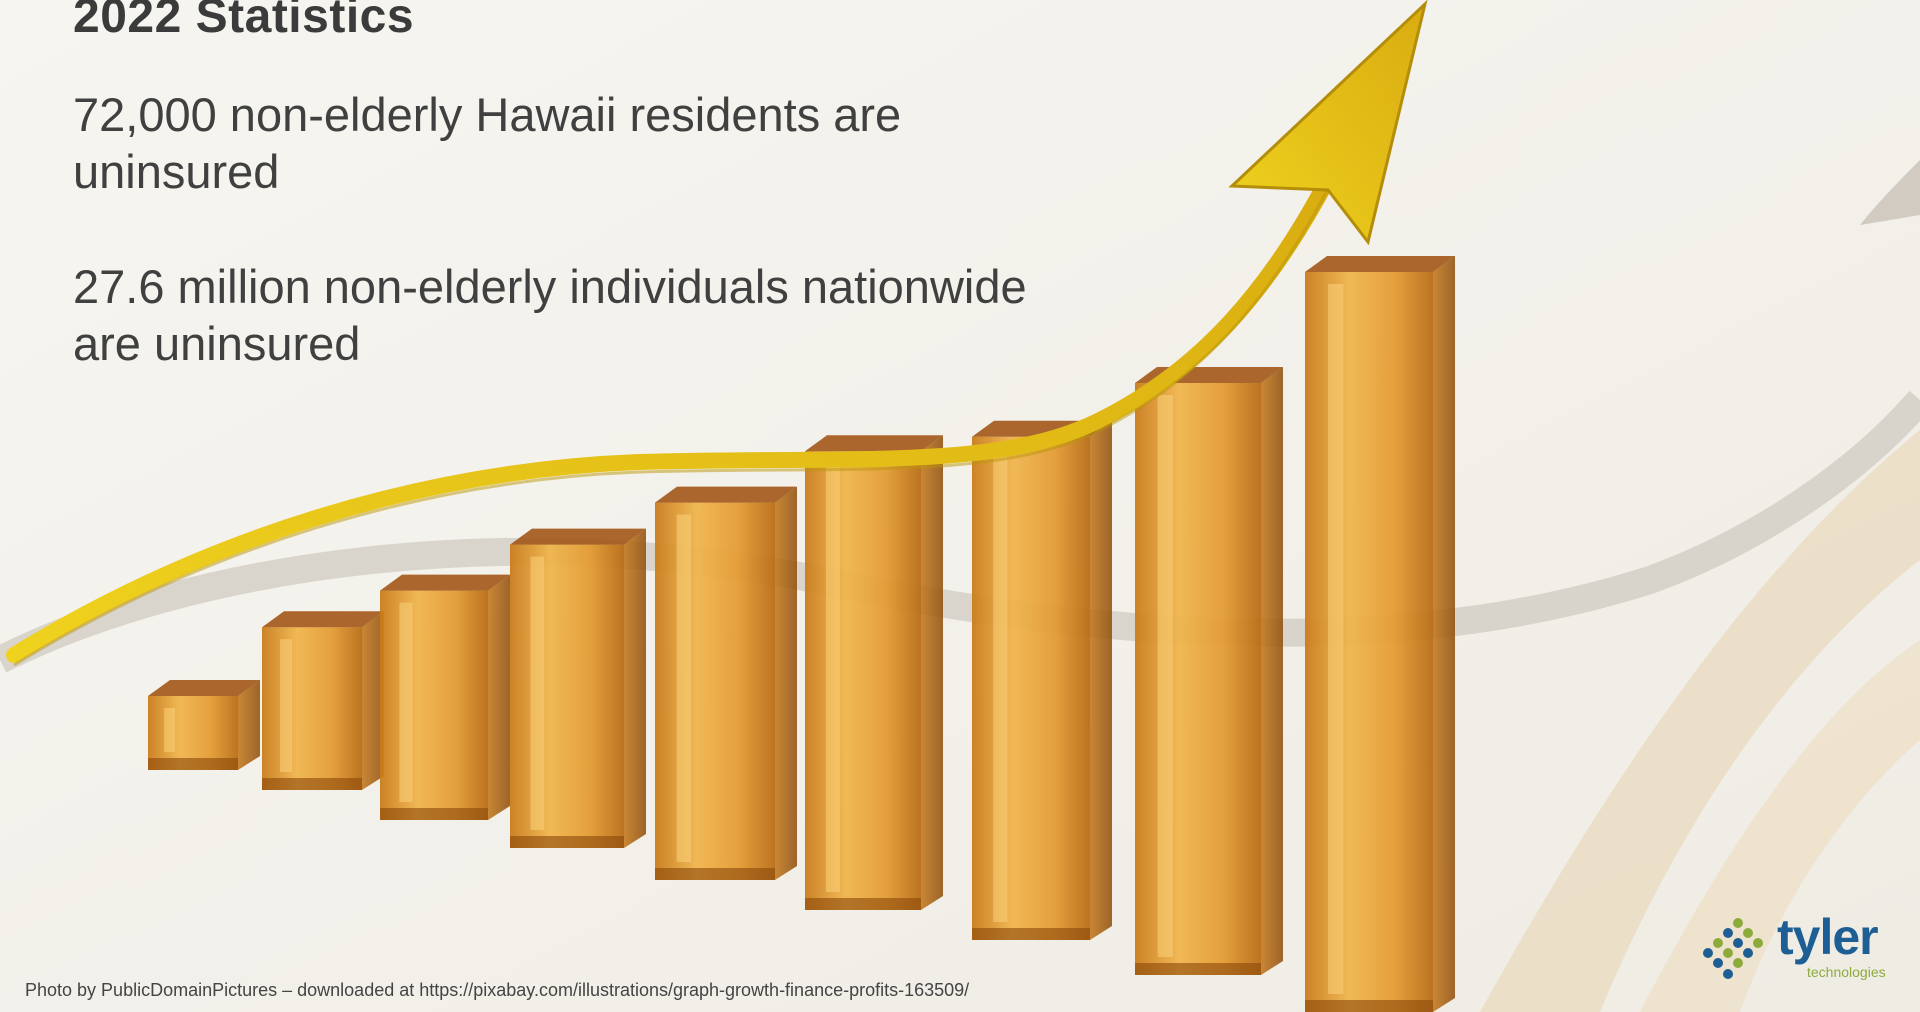  What do you see at coordinates (244, 21) in the screenshot?
I see `slide-title: 2022 Statistics` at bounding box center [244, 21].